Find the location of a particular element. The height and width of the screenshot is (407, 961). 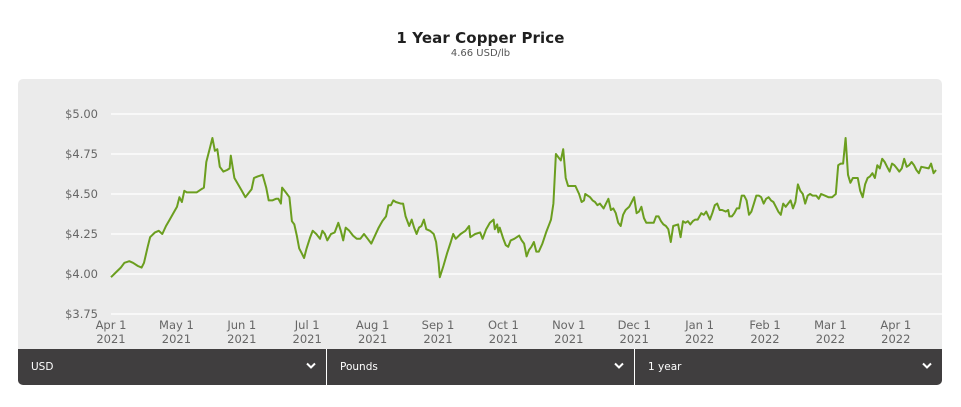

x-axis-label: May 1 2021 is located at coordinates (176, 332).